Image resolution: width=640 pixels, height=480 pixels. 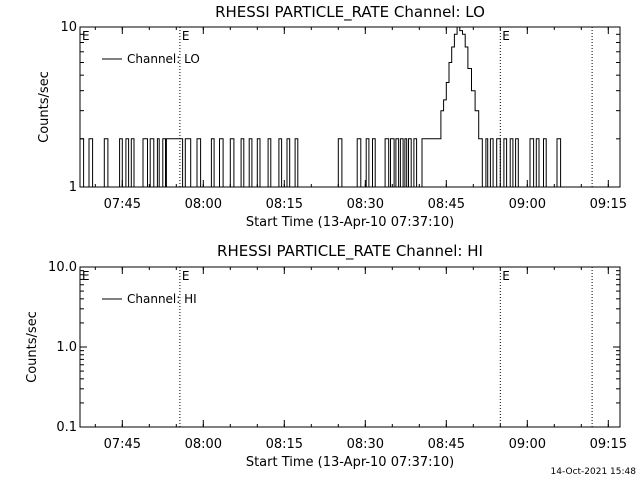 What do you see at coordinates (66, 347) in the screenshot?
I see `y-tick-label: 1.0` at bounding box center [66, 347].